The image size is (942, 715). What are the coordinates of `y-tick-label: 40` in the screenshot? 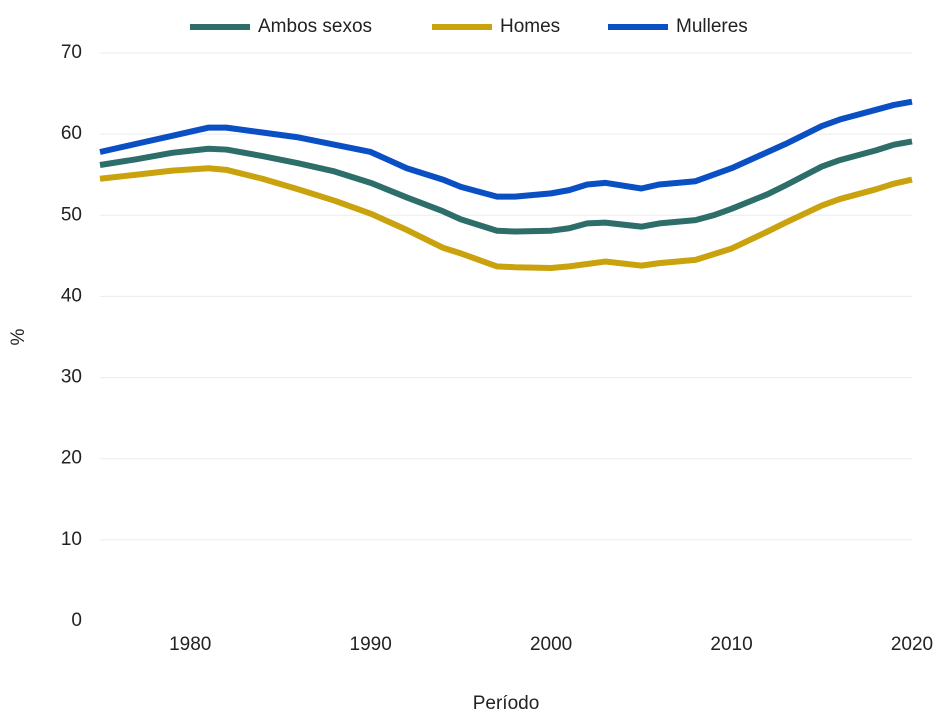 It's located at (71, 295).